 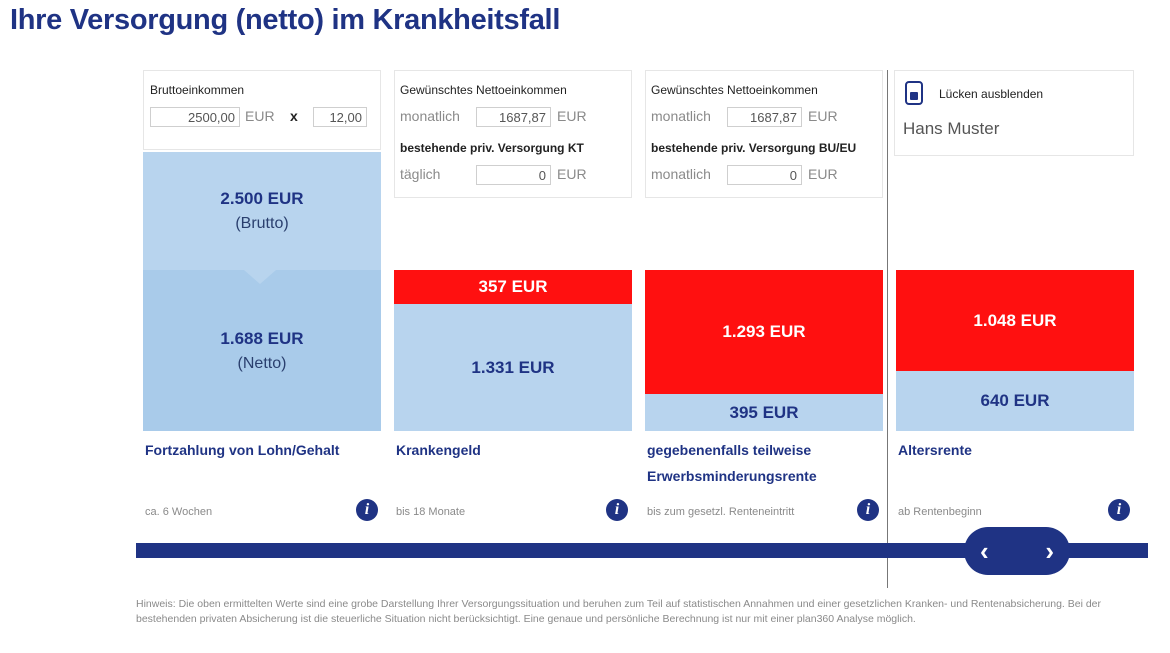 I want to click on net-amount: 1.688 EUR, so click(x=262, y=338).